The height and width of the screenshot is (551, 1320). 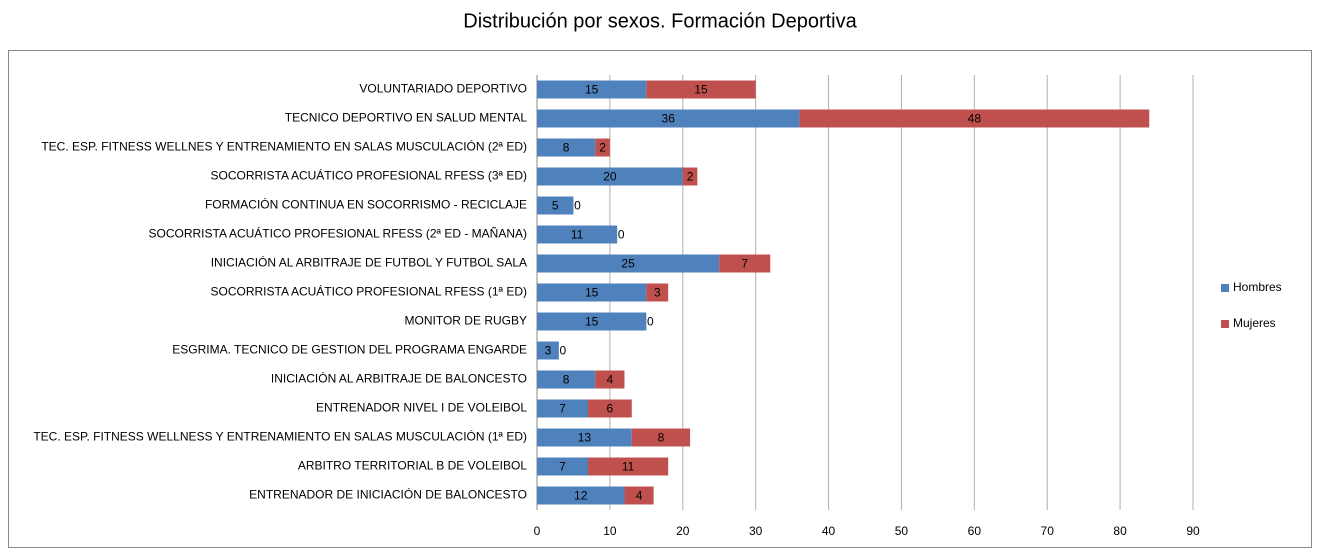 What do you see at coordinates (388, 494) in the screenshot?
I see `y-tick-label: ENTRENADOR DE INICIACIÓN DE BALONCESTO` at bounding box center [388, 494].